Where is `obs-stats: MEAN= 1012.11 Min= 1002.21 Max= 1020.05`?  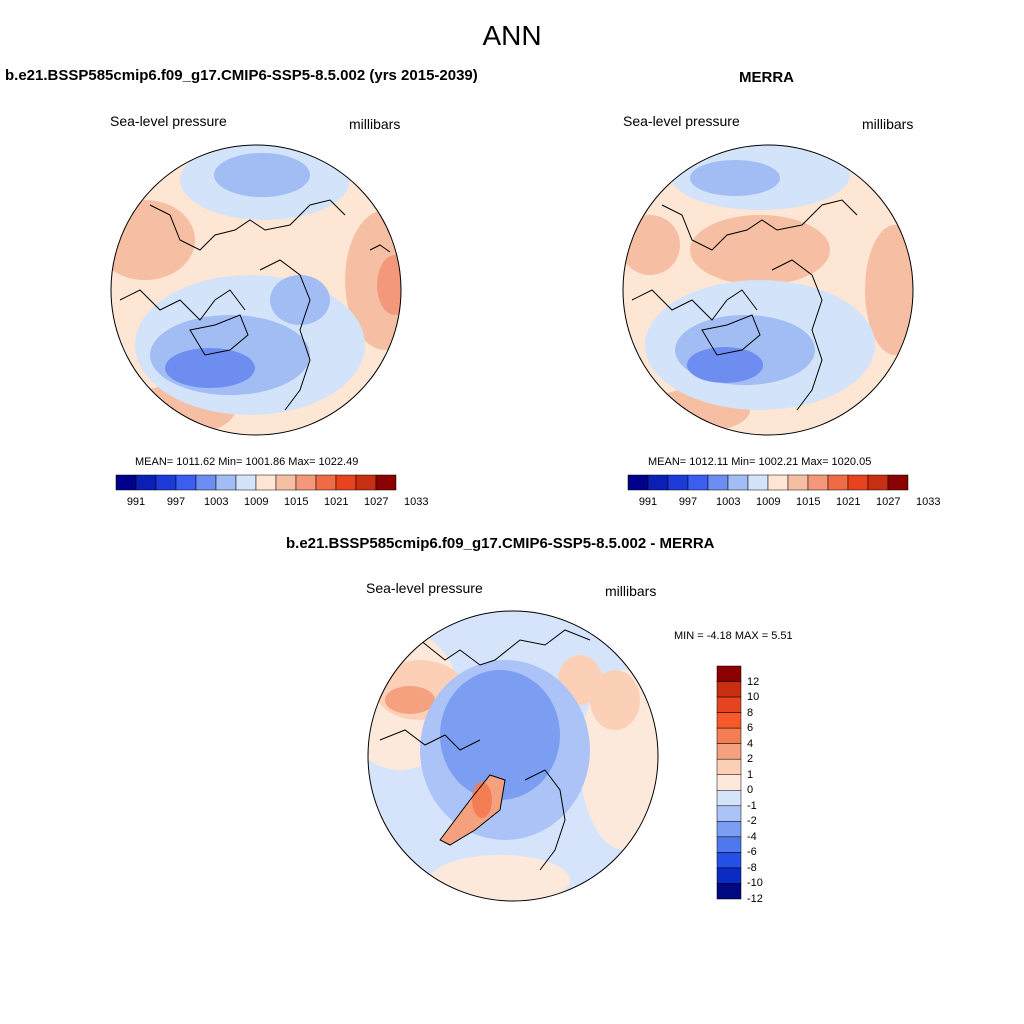
obs-stats: MEAN= 1012.11 Min= 1002.21 Max= 1020.05 is located at coordinates (760, 462).